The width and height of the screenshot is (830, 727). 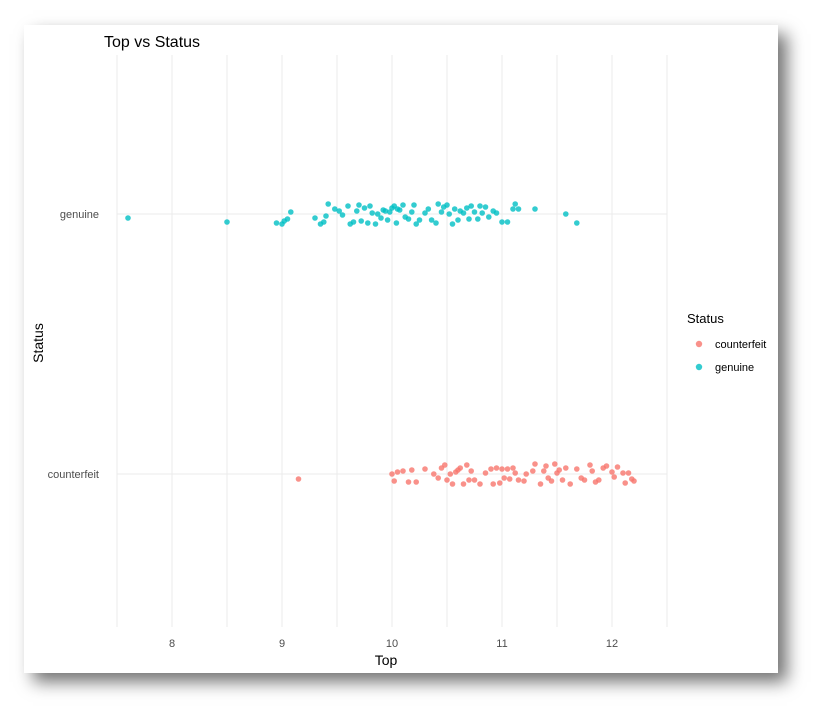 I want to click on legend: Status counterfeit genuine, so click(x=726, y=342).